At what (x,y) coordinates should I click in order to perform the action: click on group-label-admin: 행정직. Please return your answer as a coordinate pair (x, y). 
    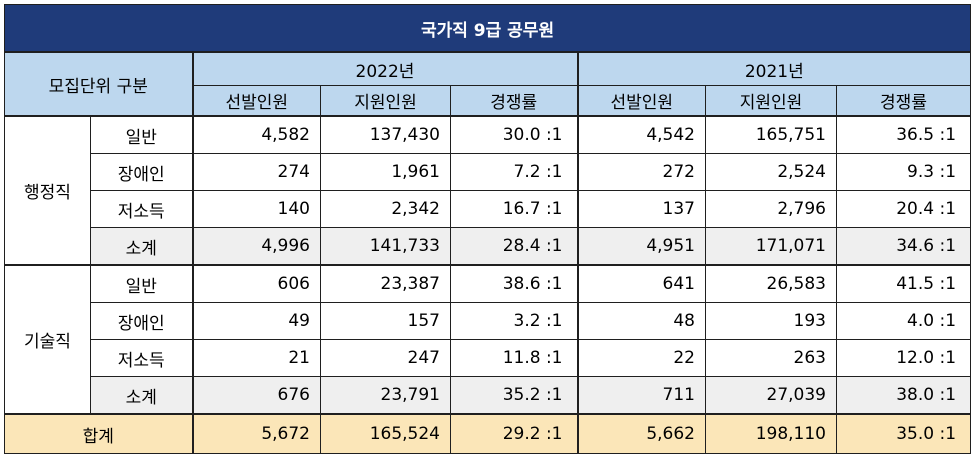
    Looking at the image, I should click on (47, 190).